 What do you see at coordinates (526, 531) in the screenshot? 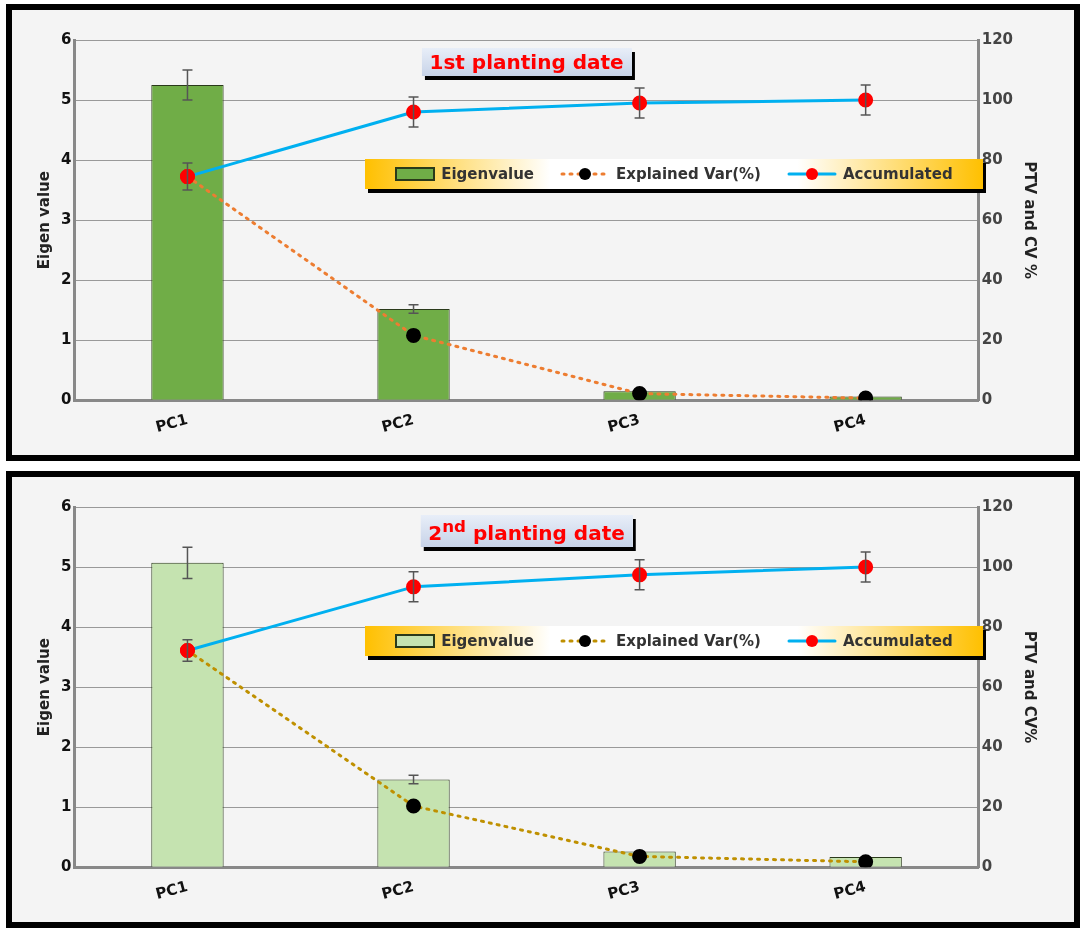
I see `text: 2$^{nd}$ planting date` at bounding box center [526, 531].